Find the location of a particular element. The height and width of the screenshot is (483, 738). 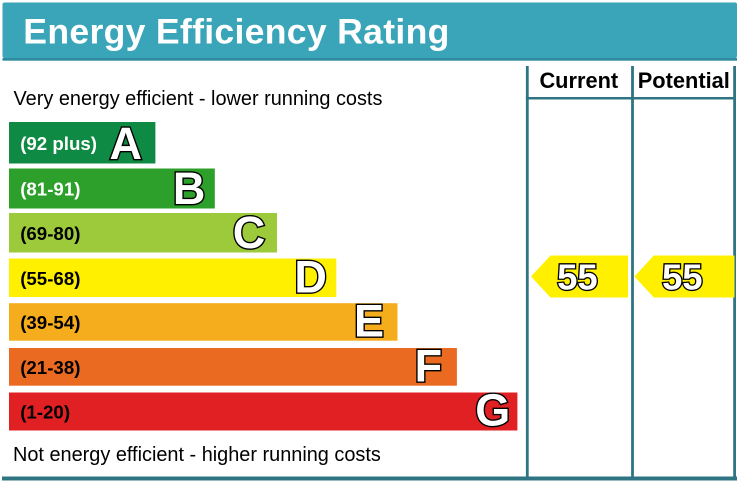

svg-text: Current is located at coordinates (578, 80).